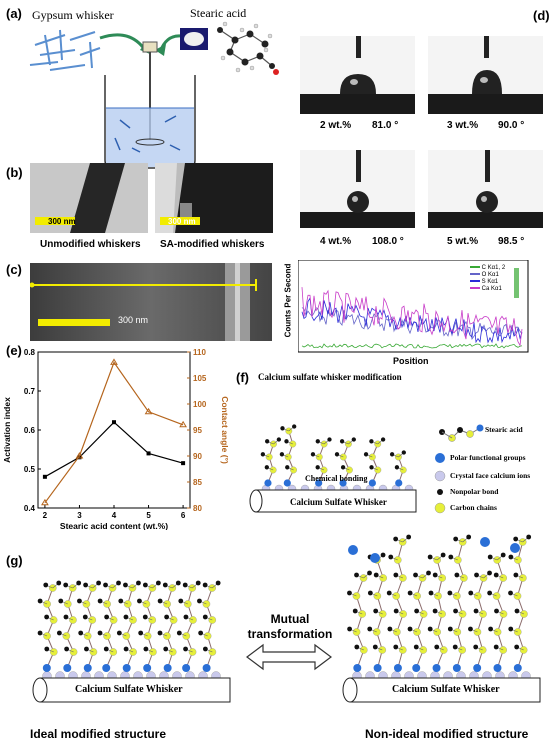  Describe the element at coordinates (288, 300) in the screenshot. I see `eds-ylabel: Counts Per Second` at that location.